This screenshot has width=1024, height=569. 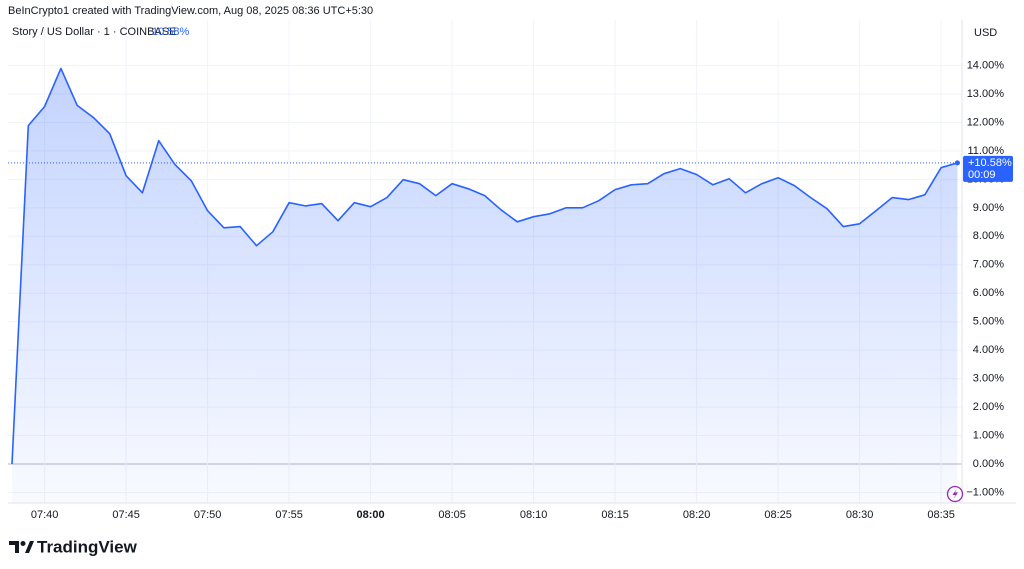 What do you see at coordinates (778, 515) in the screenshot?
I see `x-tick-label: 08:25` at bounding box center [778, 515].